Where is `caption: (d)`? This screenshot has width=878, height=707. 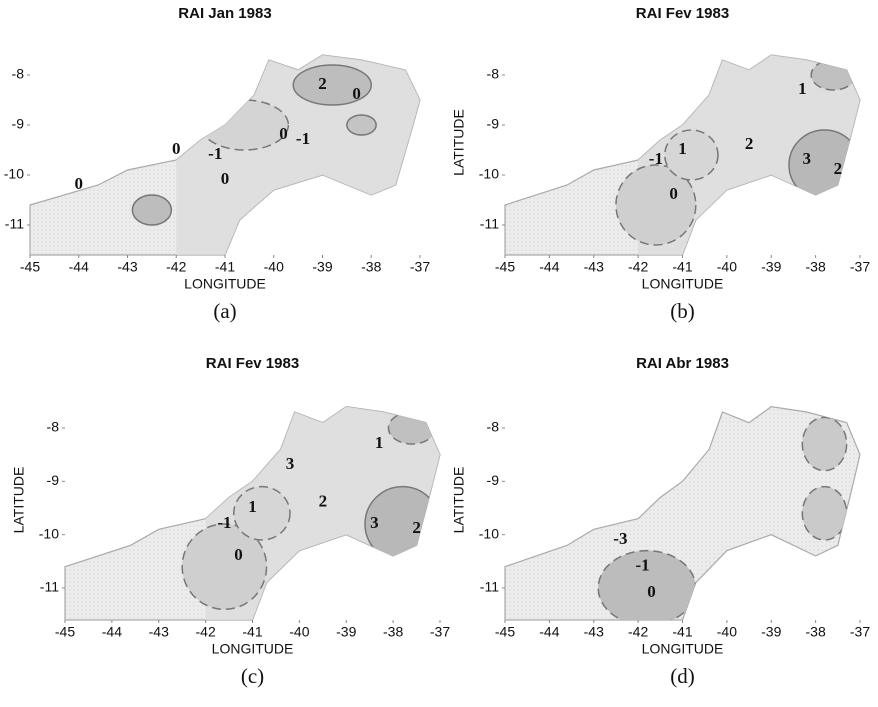 caption: (d) is located at coordinates (682, 676).